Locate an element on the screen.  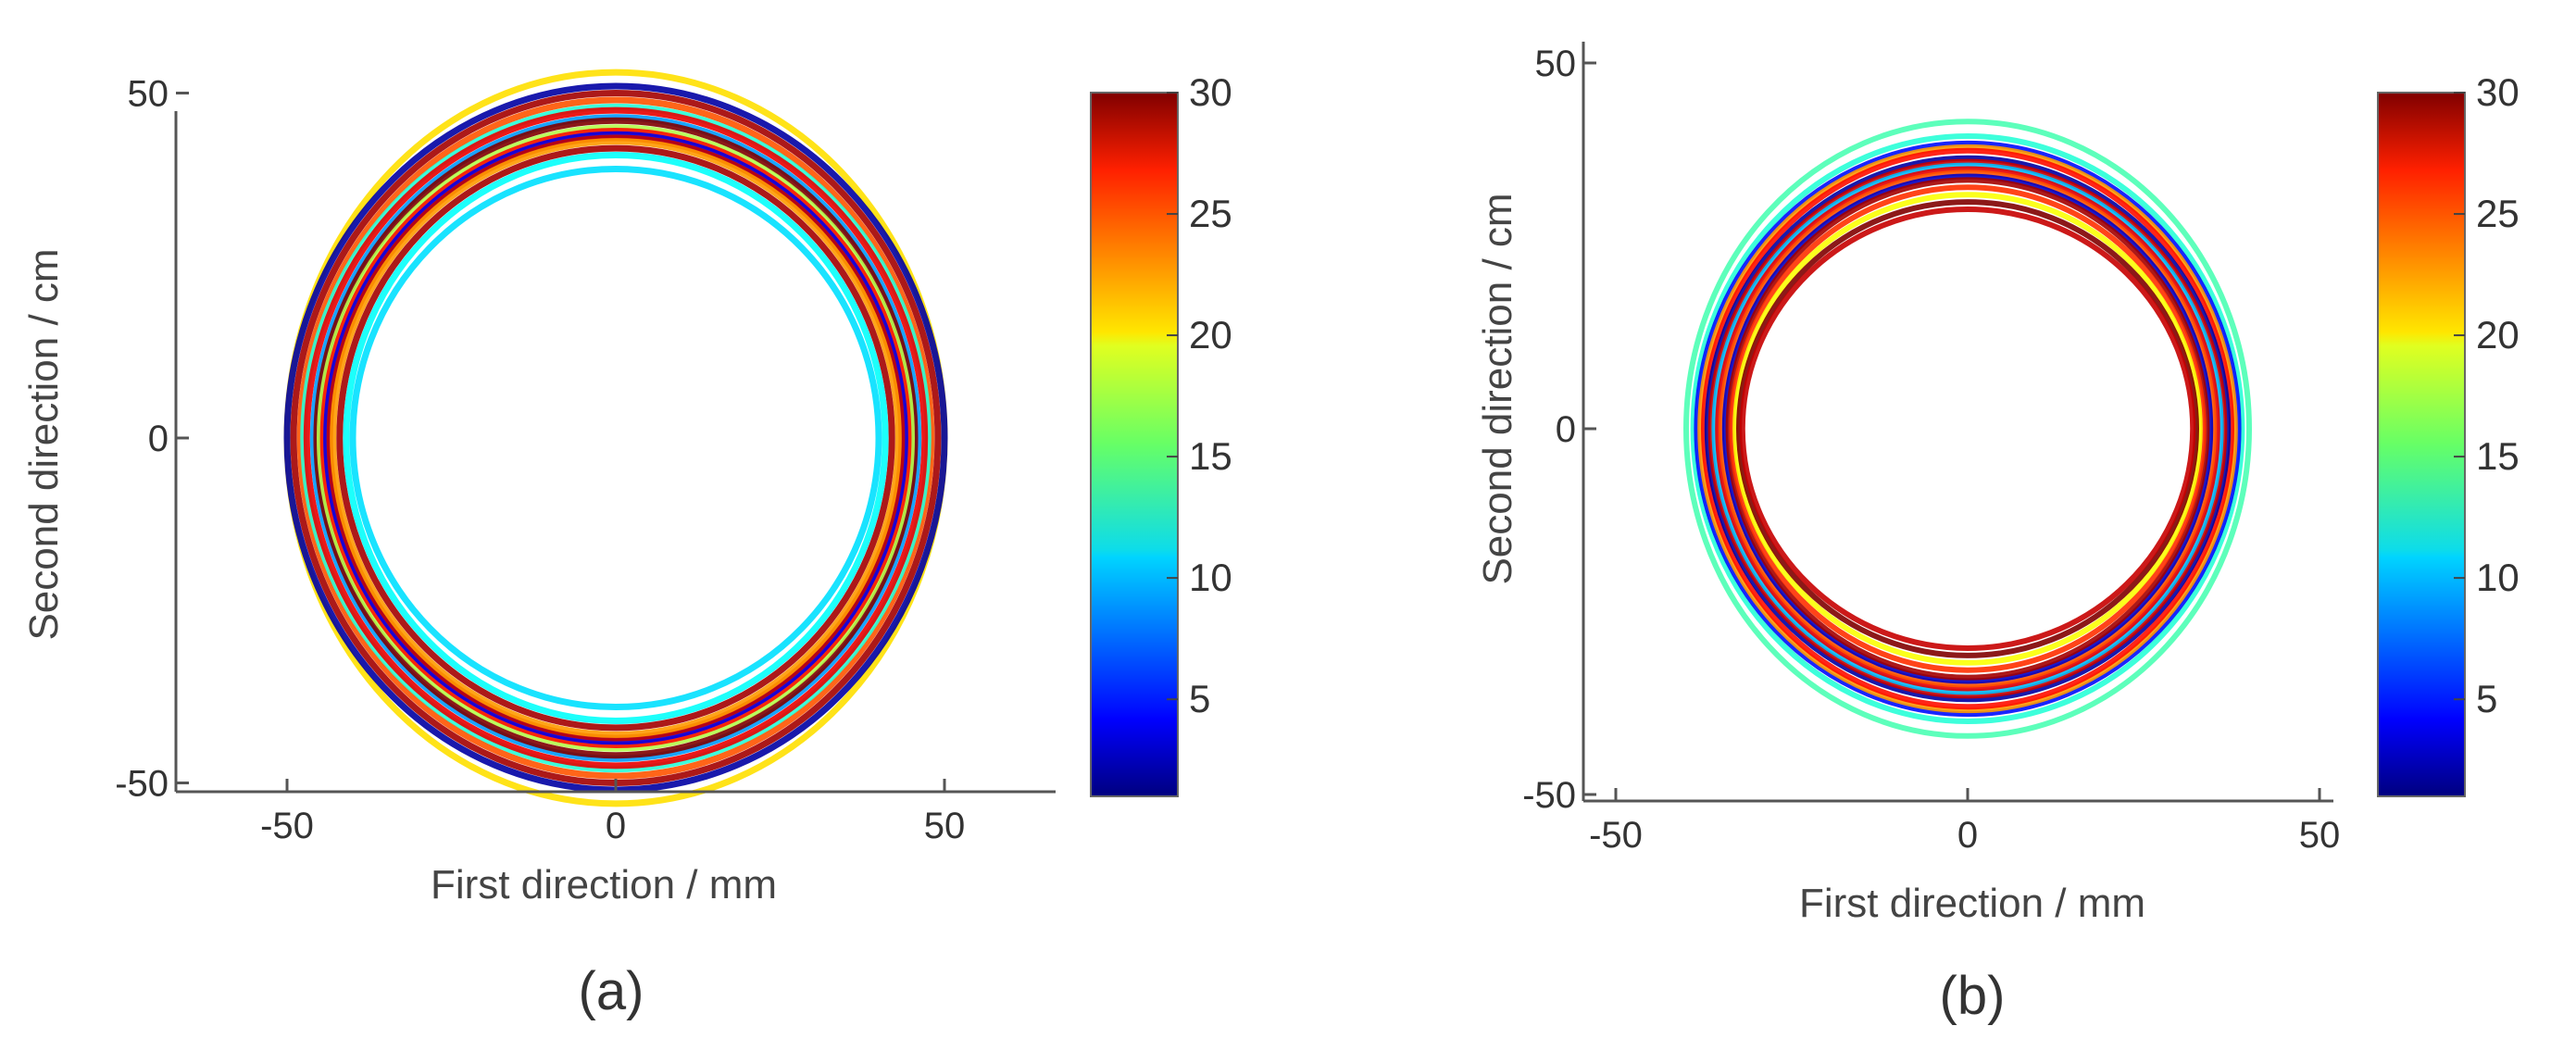
panel-b-colorbar-tick-label: 5 is located at coordinates (2486, 698).